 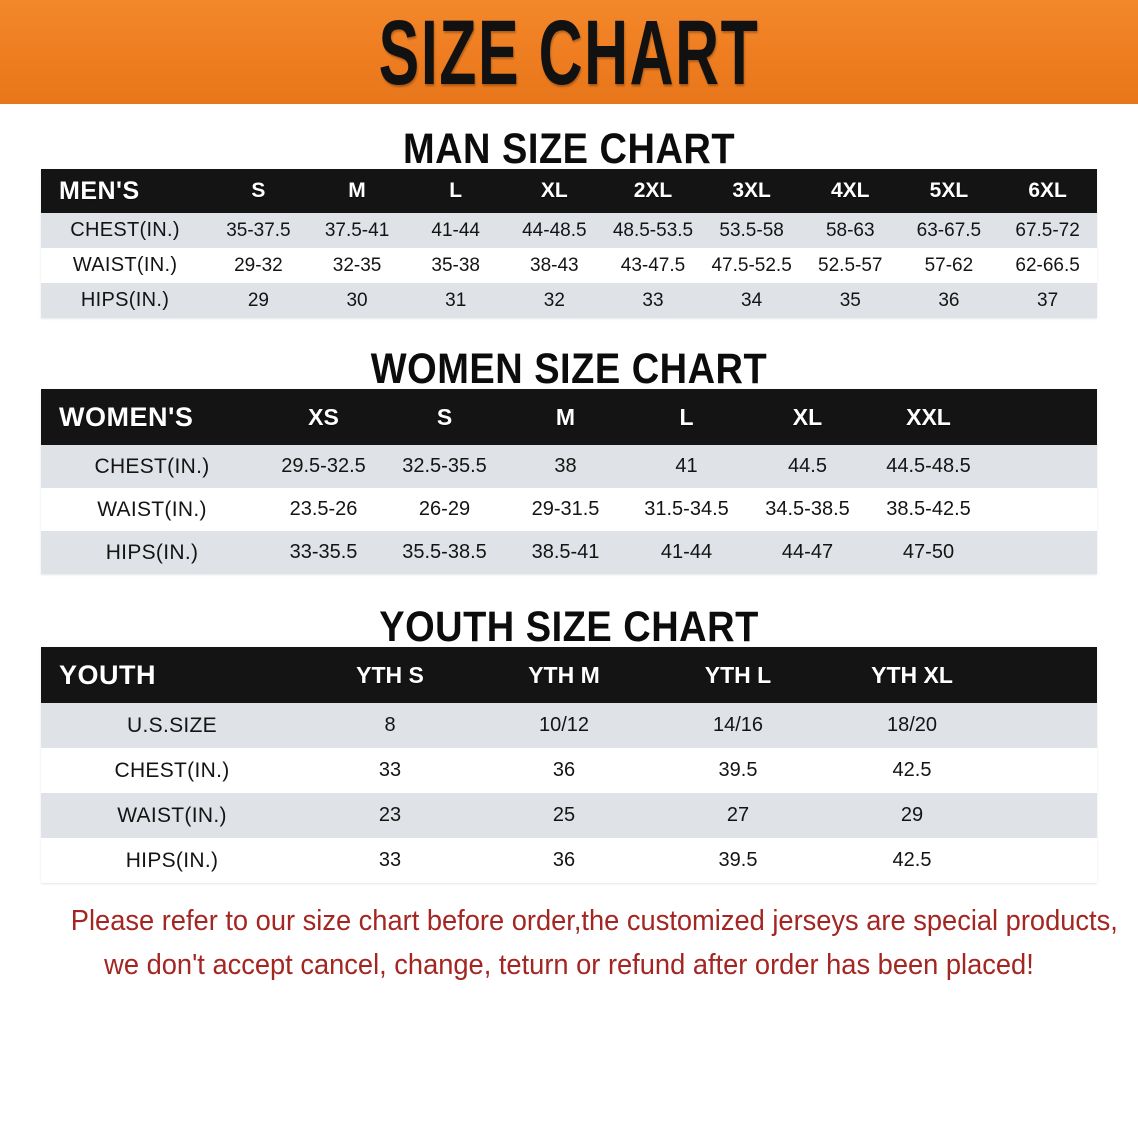 What do you see at coordinates (456, 300) in the screenshot?
I see `men-hips-l: 31` at bounding box center [456, 300].